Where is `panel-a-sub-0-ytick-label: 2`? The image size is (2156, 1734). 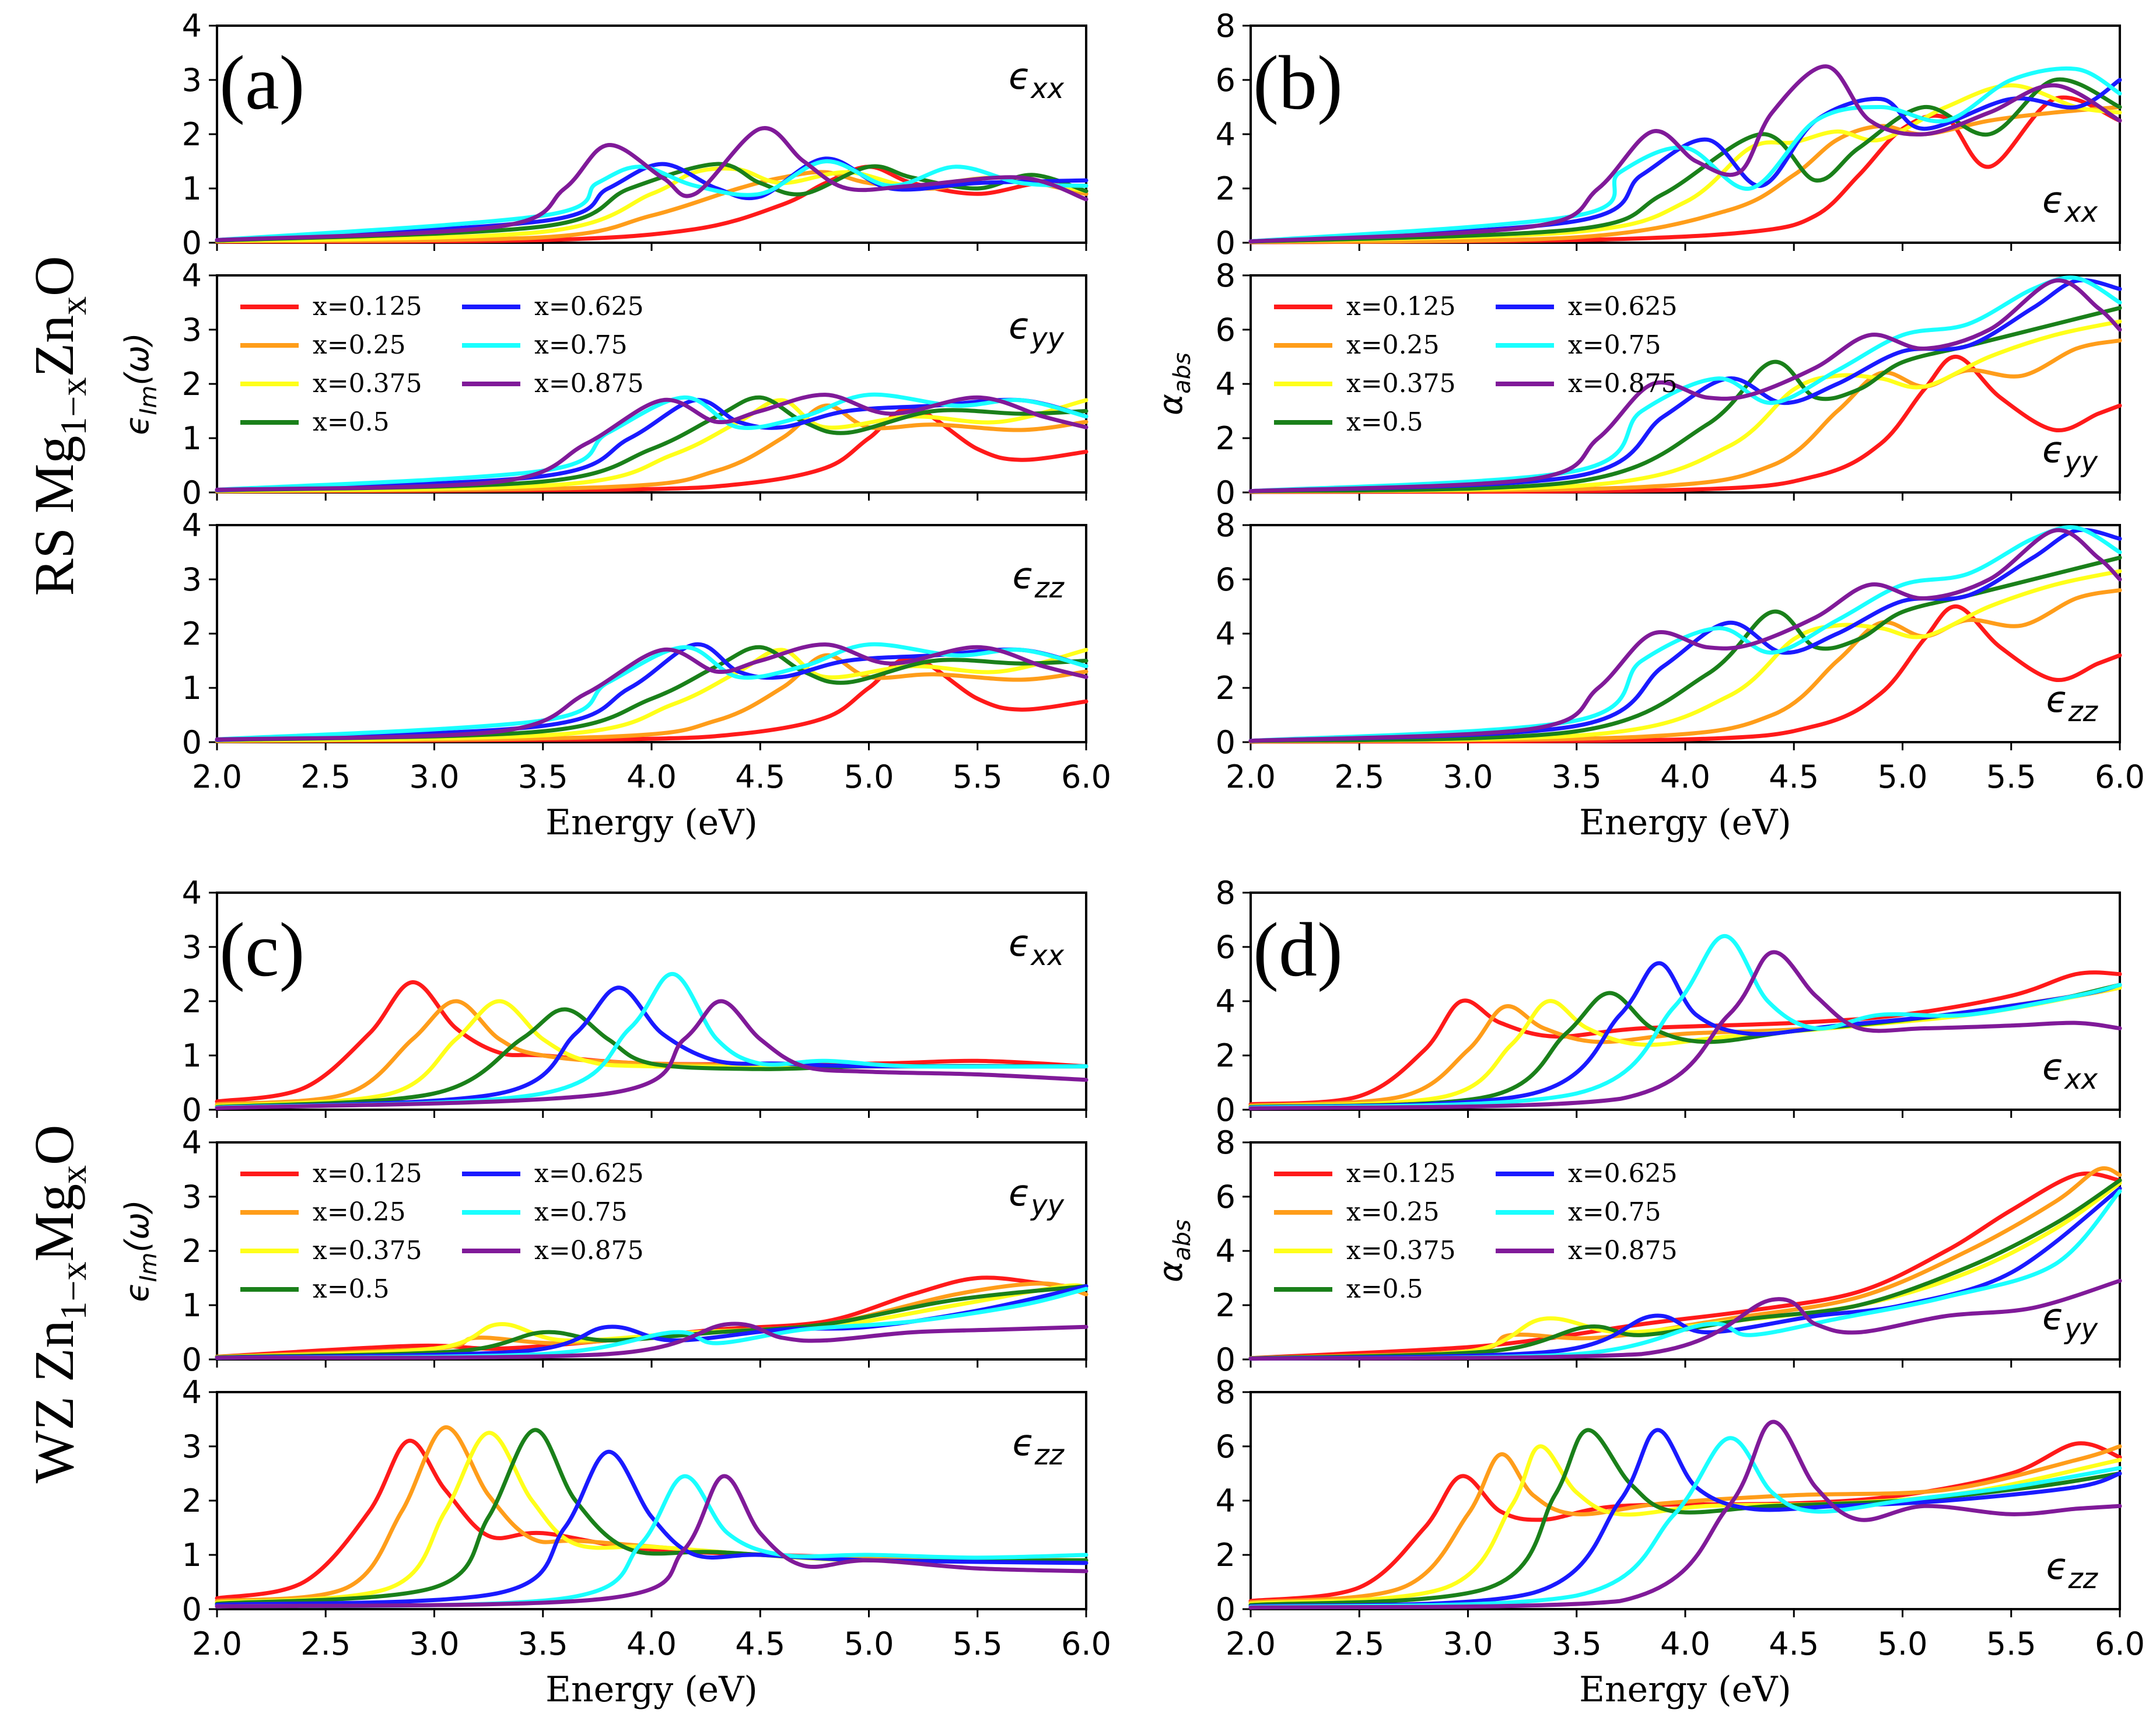 panel-a-sub-0-ytick-label: 2 is located at coordinates (192, 134).